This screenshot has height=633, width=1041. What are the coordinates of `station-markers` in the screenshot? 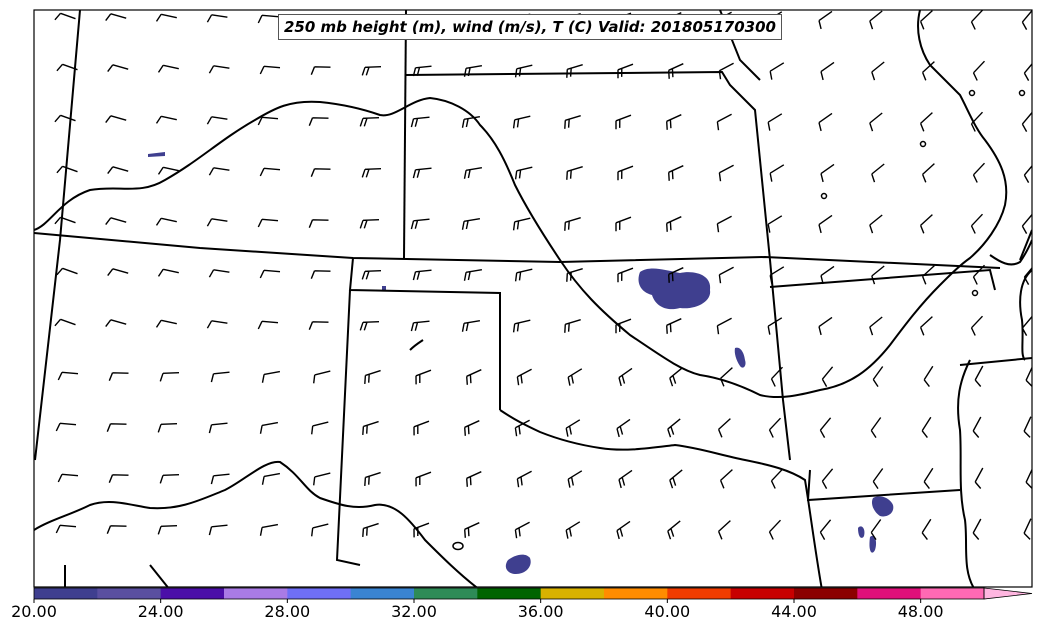 It's located at (923, 193).